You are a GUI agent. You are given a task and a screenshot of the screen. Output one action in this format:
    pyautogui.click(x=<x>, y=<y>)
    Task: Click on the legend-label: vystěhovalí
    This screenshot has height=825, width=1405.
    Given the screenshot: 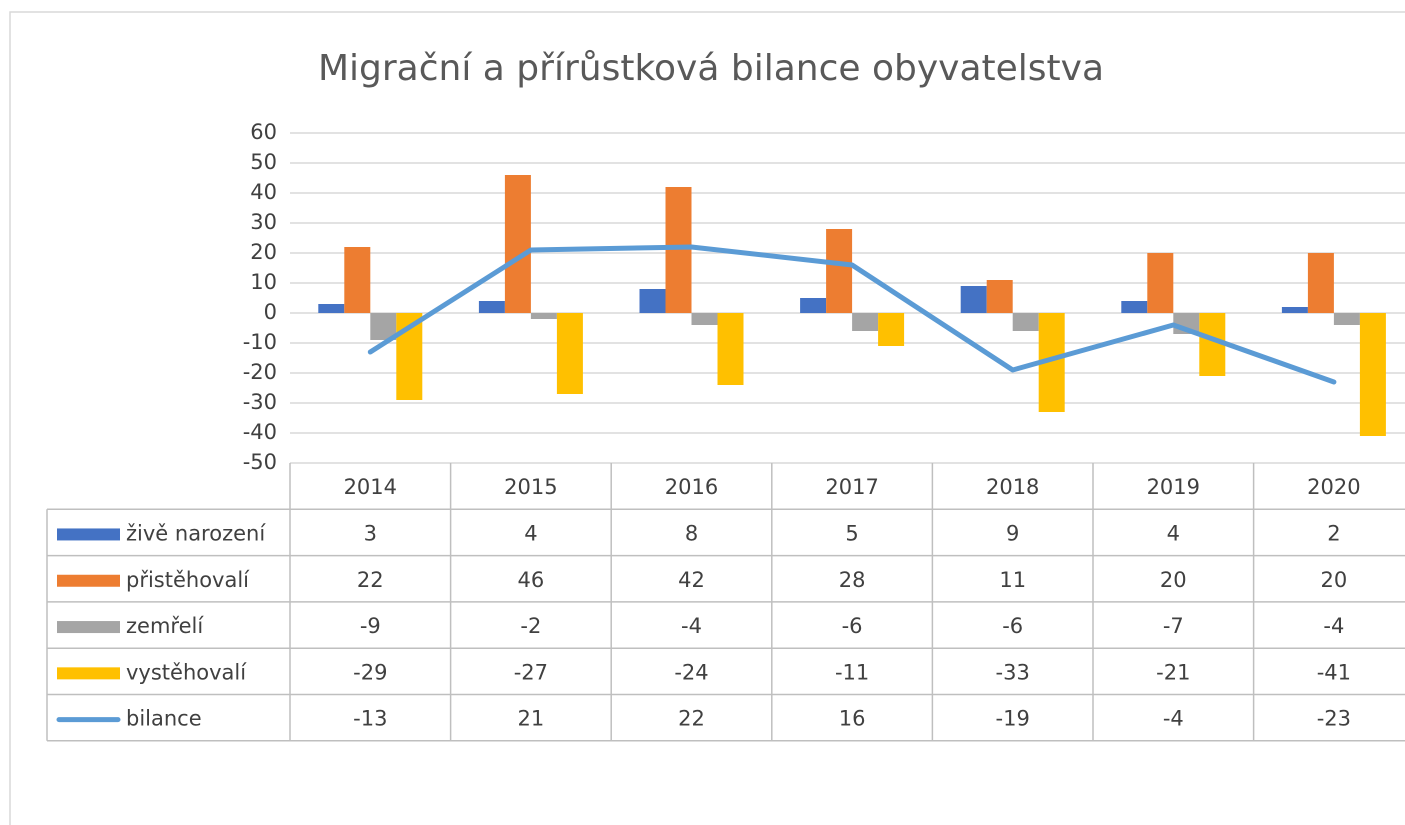 What is the action you would take?
    pyautogui.click(x=186, y=672)
    